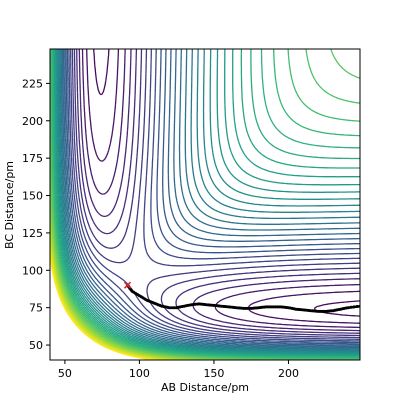 The height and width of the screenshot is (405, 400). What do you see at coordinates (288, 373) in the screenshot?
I see `x-tick-label: 200` at bounding box center [288, 373].